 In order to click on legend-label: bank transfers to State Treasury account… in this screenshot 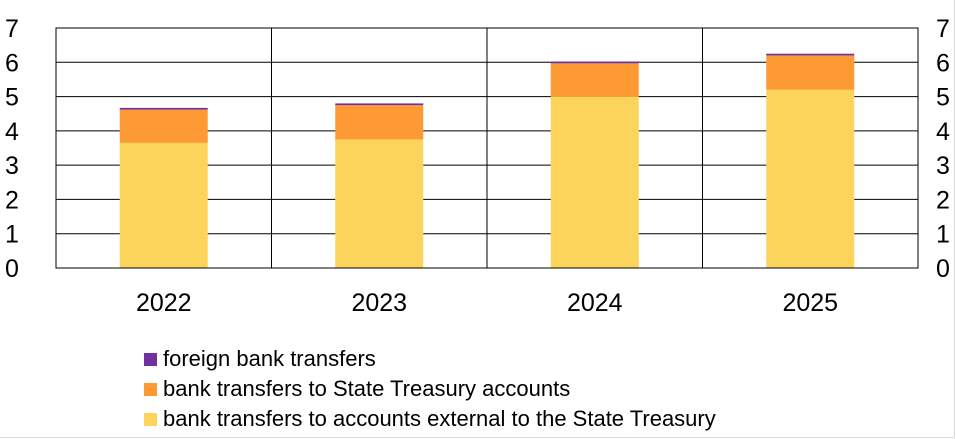, I will do `click(367, 388)`.